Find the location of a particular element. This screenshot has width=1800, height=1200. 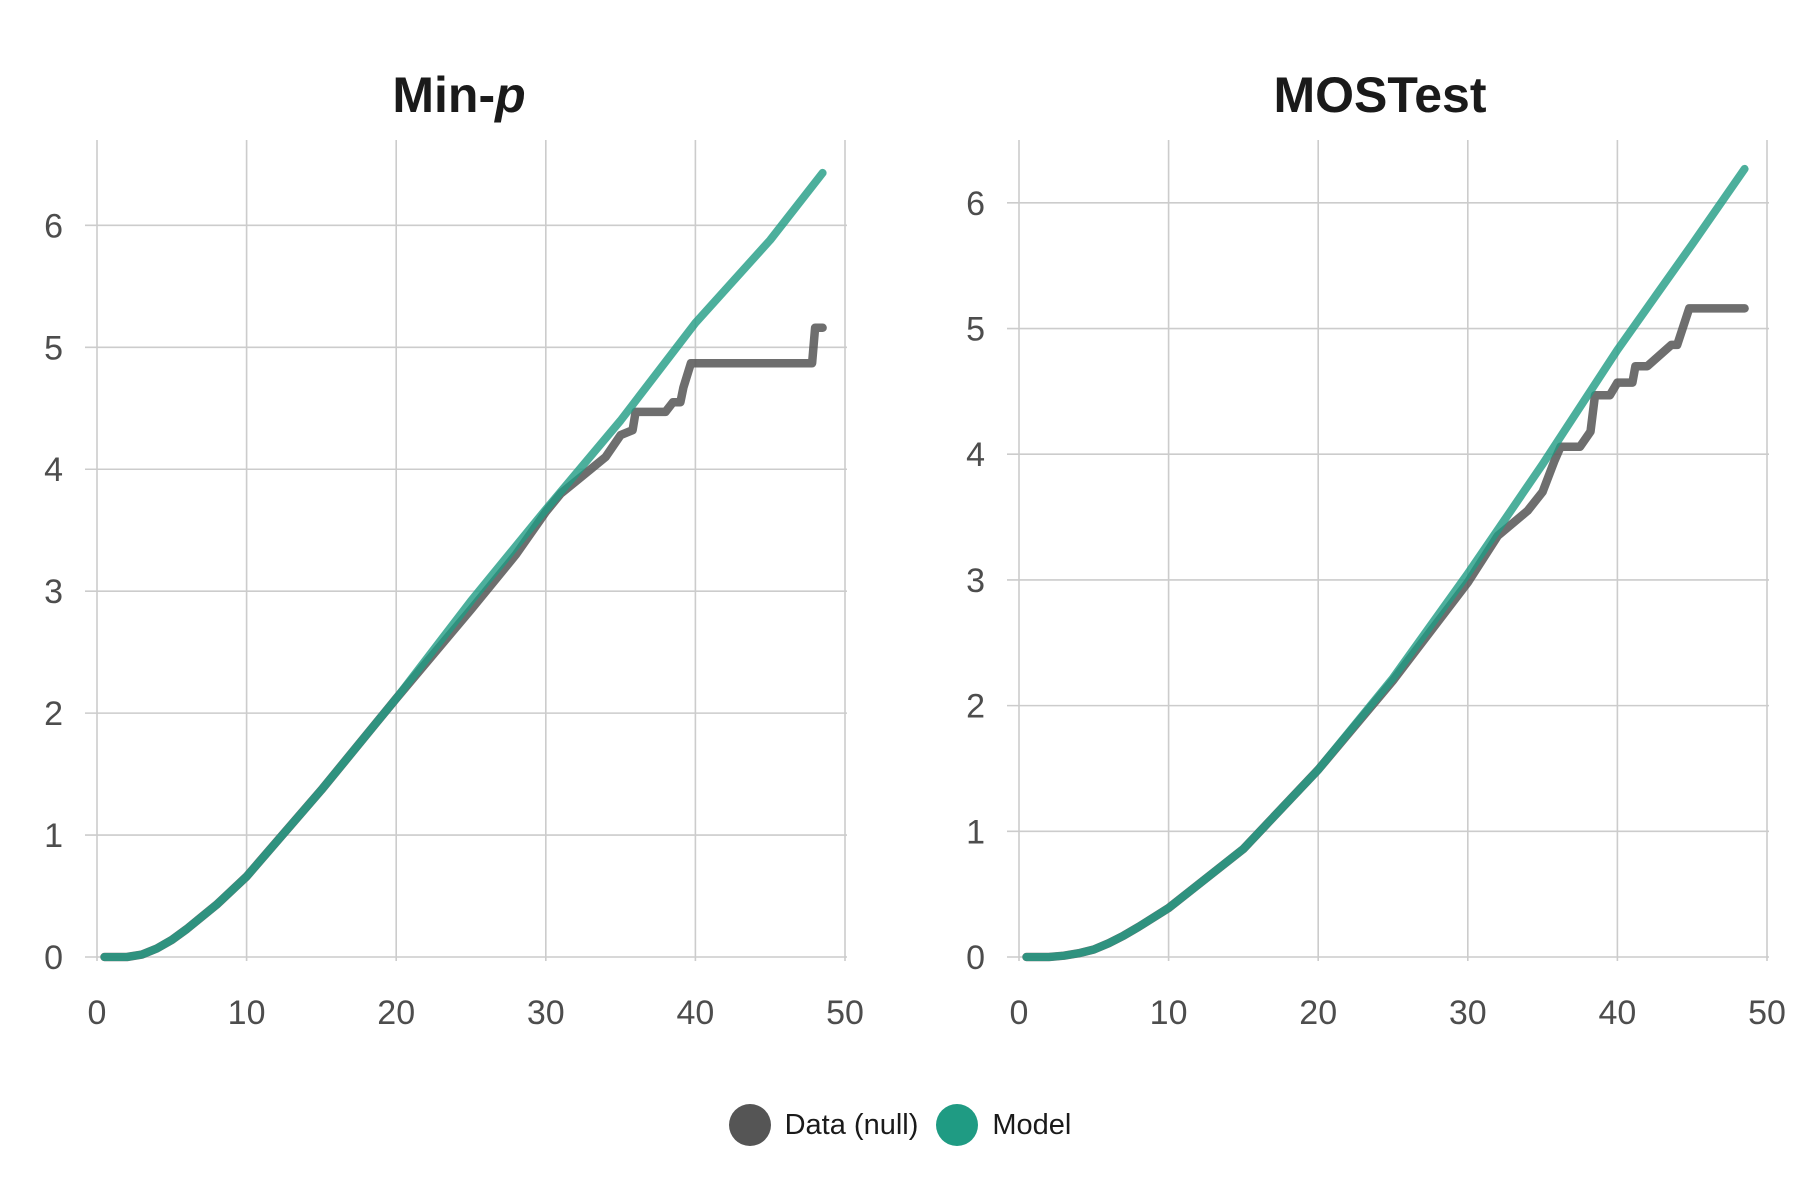

legend-item-model: Model is located at coordinates (1003, 1125).